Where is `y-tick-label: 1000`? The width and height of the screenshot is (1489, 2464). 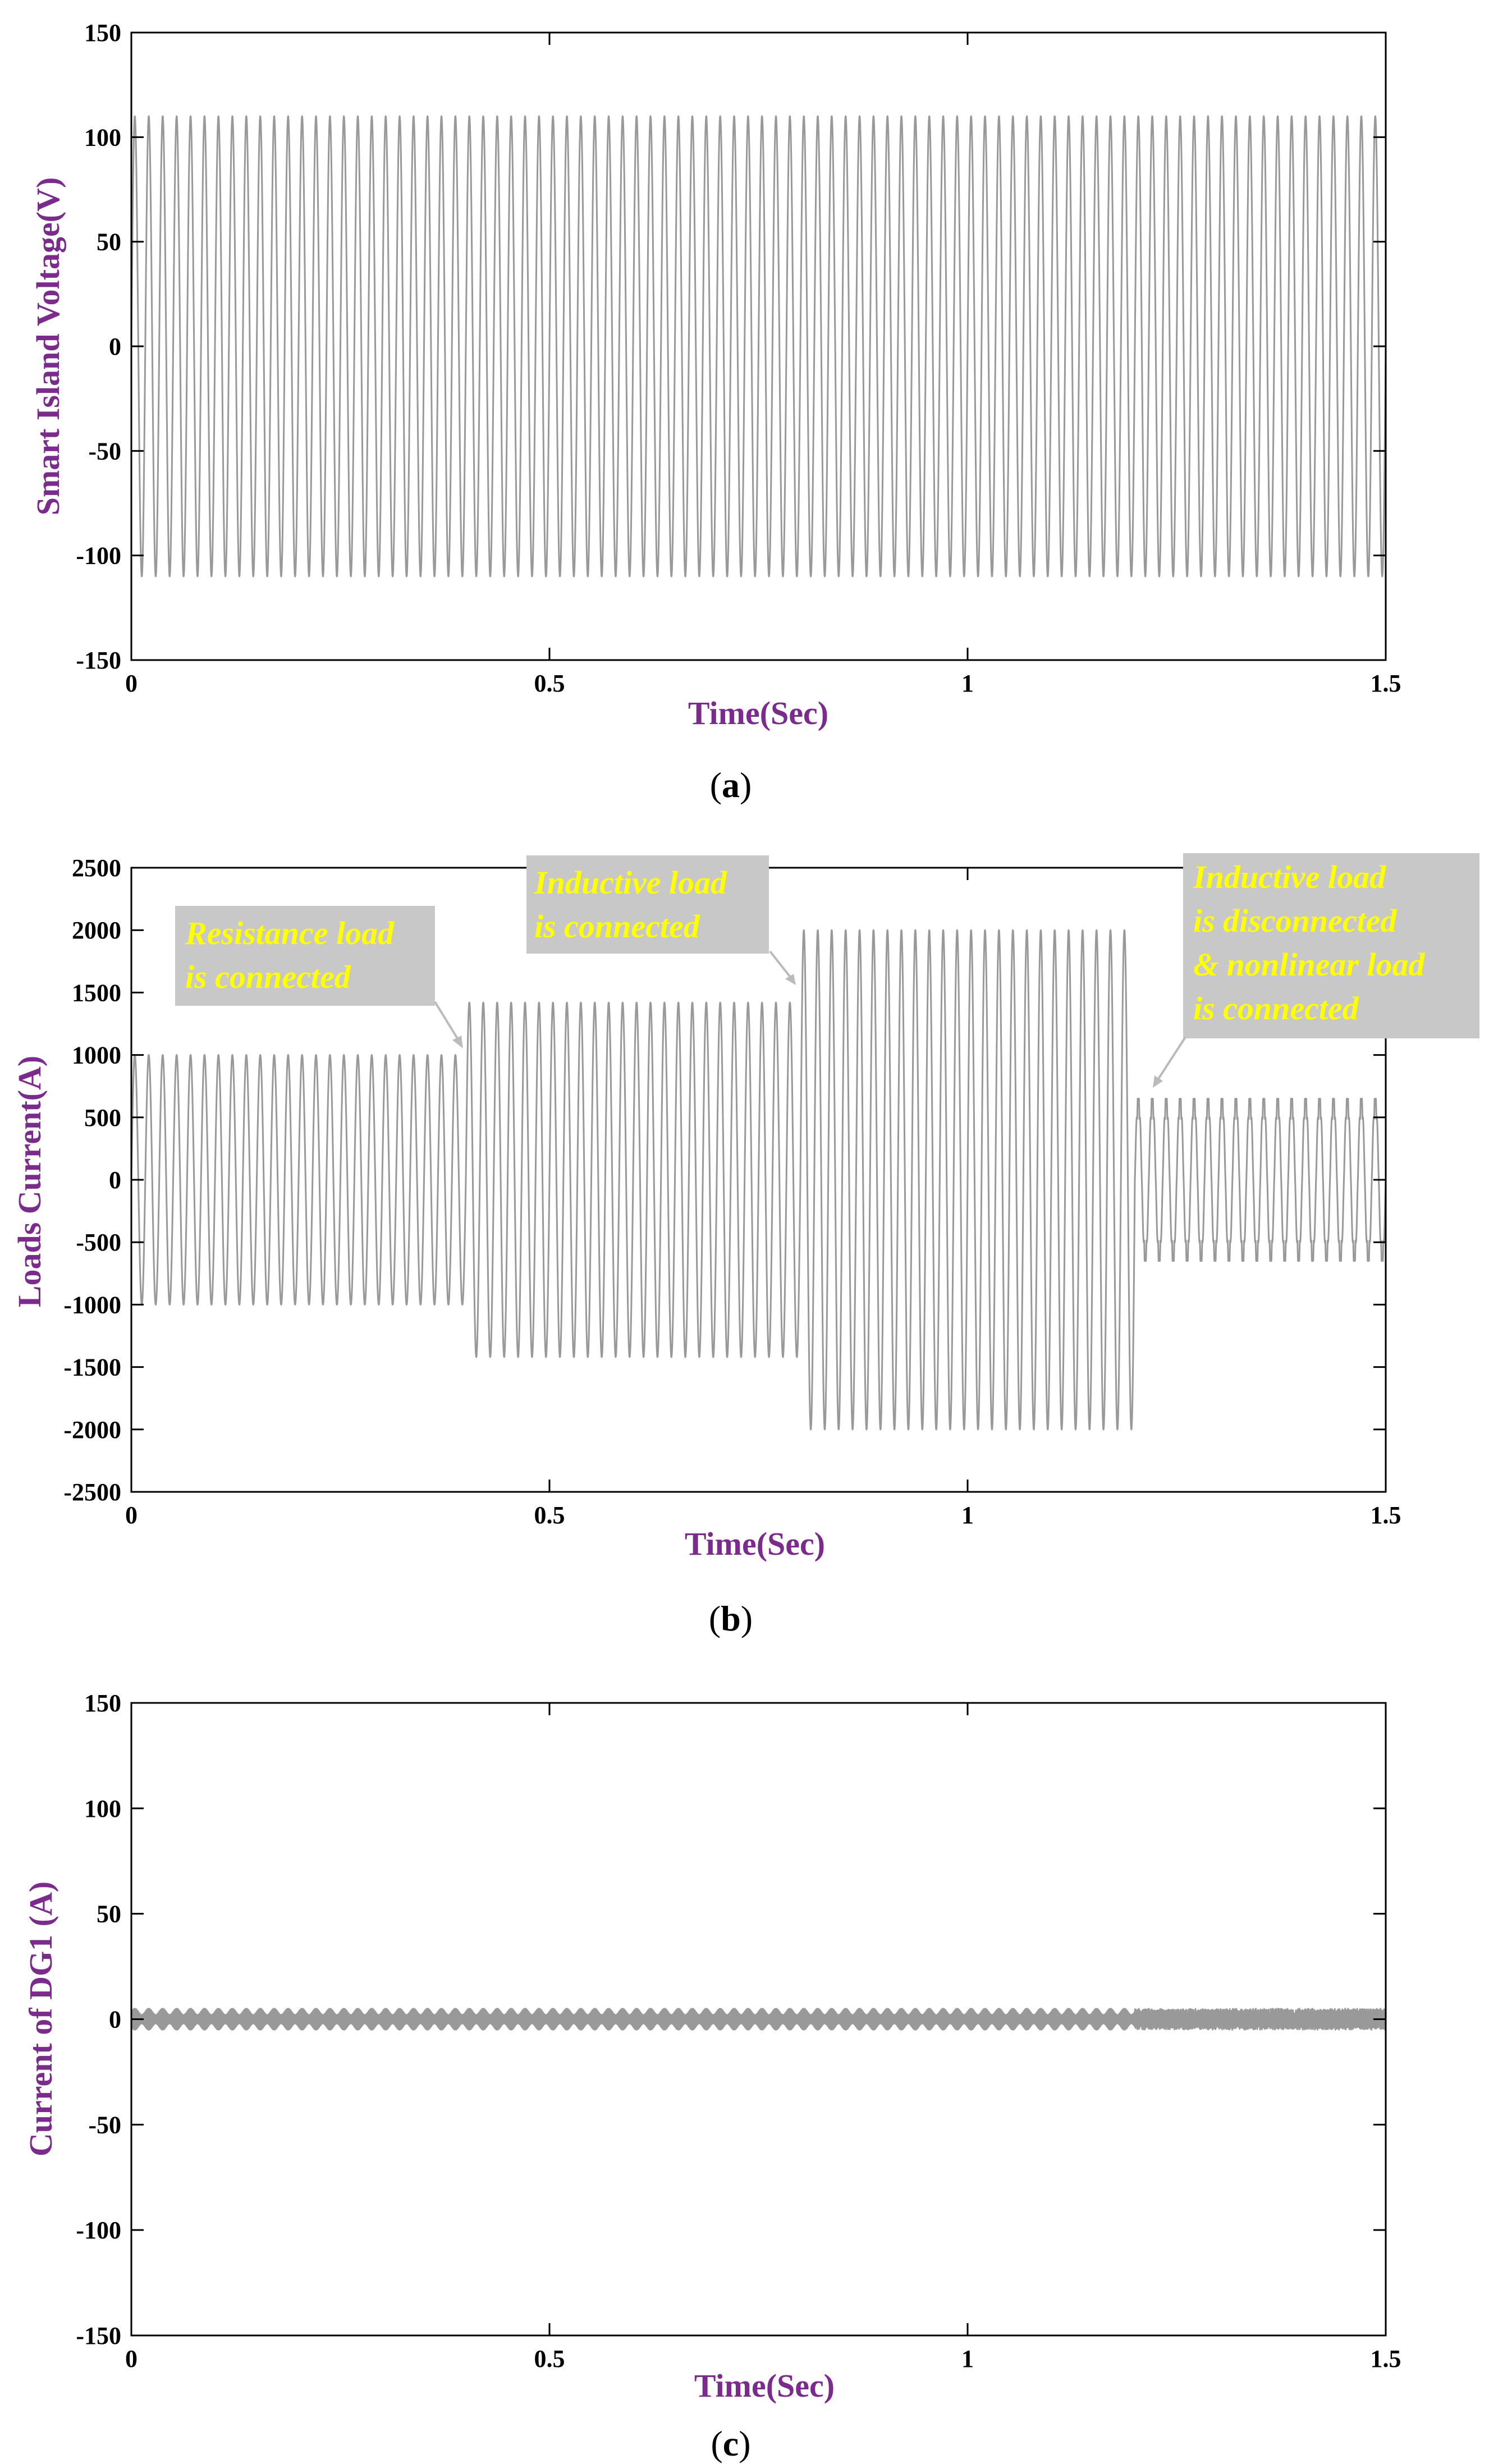
y-tick-label: 1000 is located at coordinates (96, 1055).